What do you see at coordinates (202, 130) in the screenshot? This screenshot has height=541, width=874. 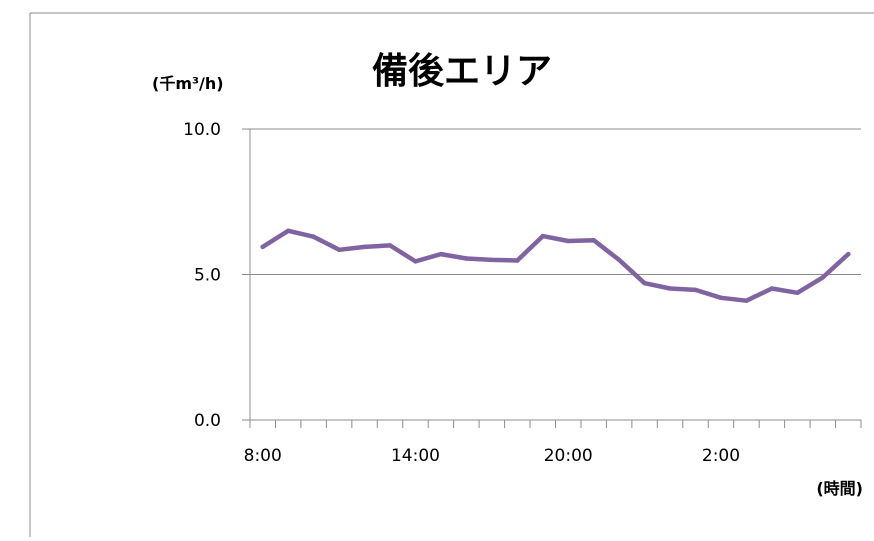 I see `y-tick-label: 10.0` at bounding box center [202, 130].